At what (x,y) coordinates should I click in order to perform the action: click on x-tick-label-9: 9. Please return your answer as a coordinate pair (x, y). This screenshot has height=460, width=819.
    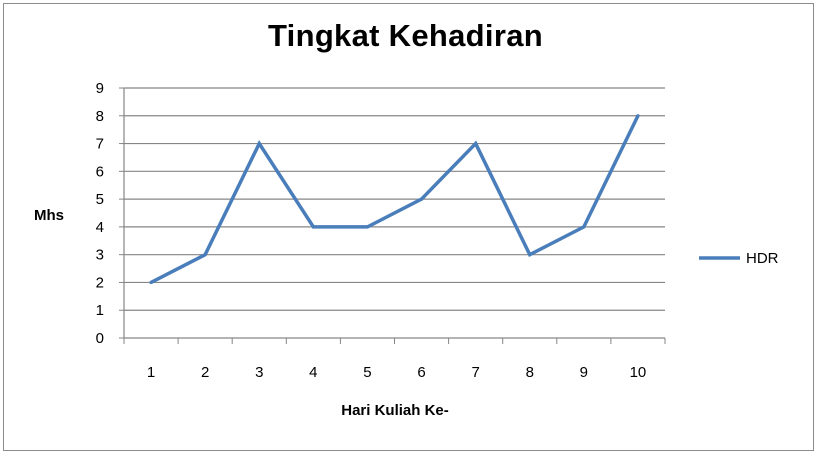
    Looking at the image, I should click on (584, 372).